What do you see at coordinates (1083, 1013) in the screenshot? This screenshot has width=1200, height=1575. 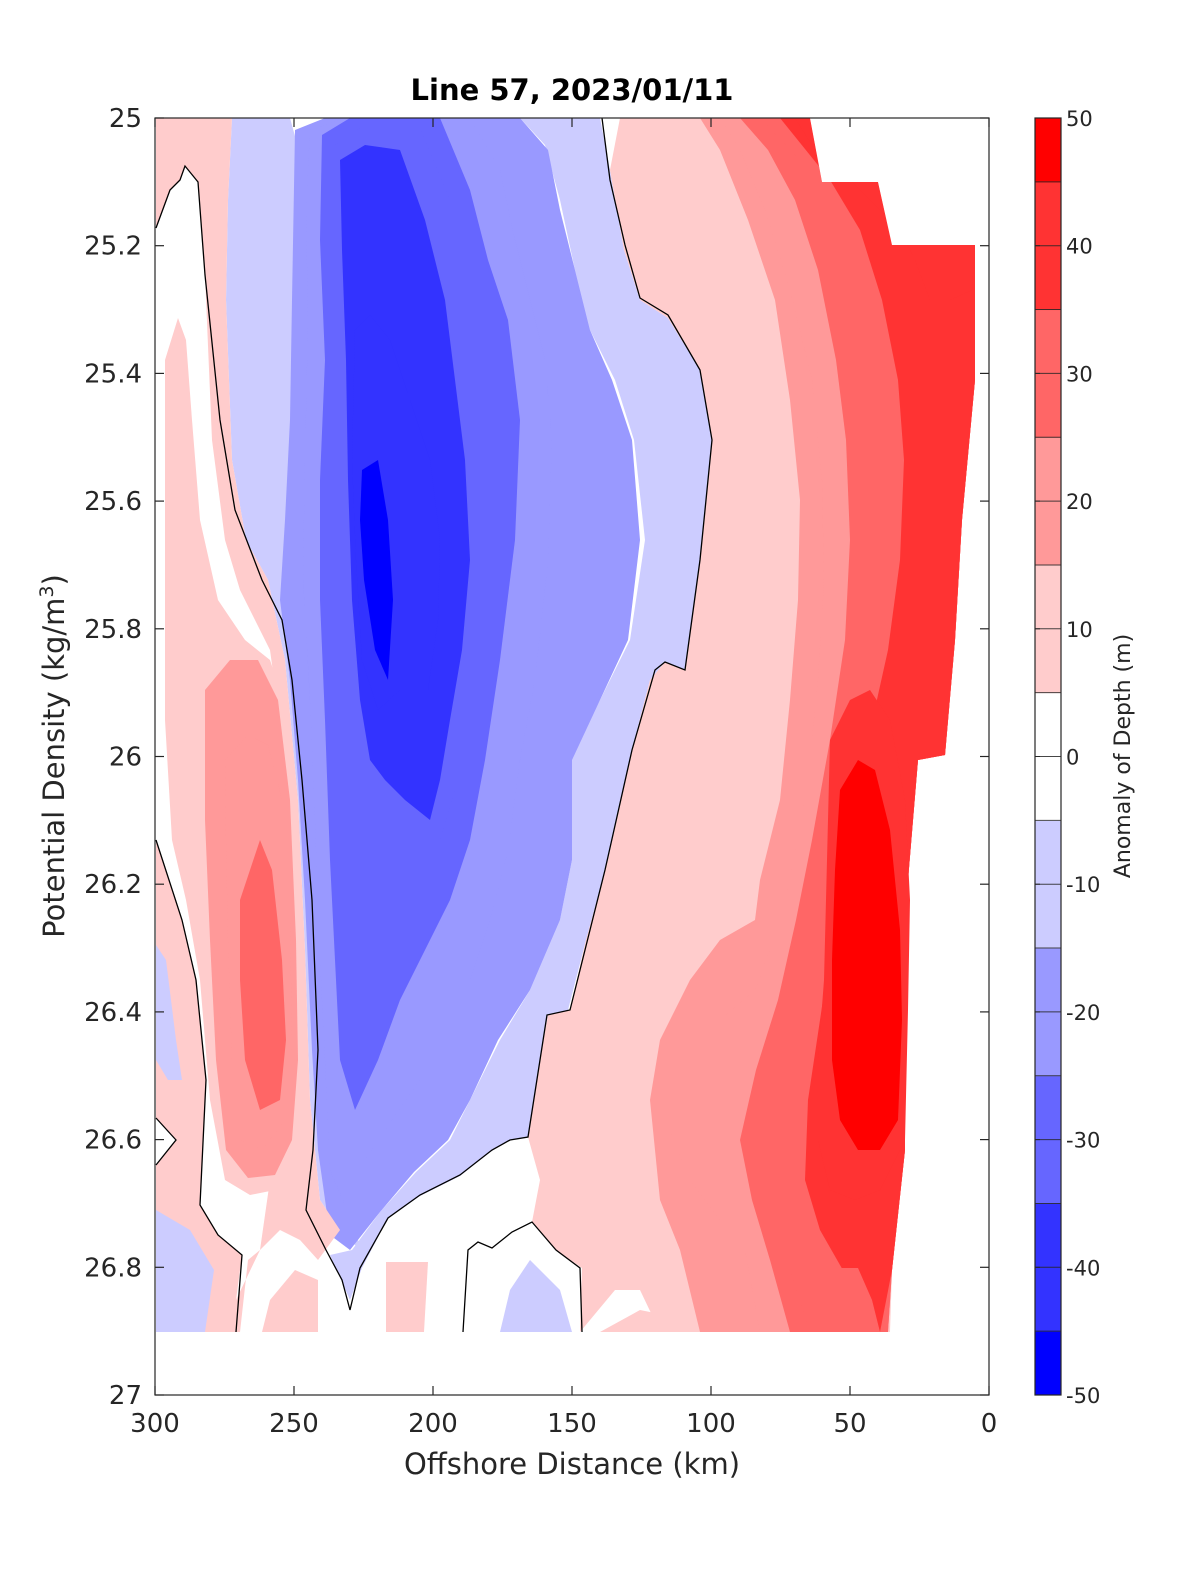 I see `colorbar-tick-label: -20` at bounding box center [1083, 1013].